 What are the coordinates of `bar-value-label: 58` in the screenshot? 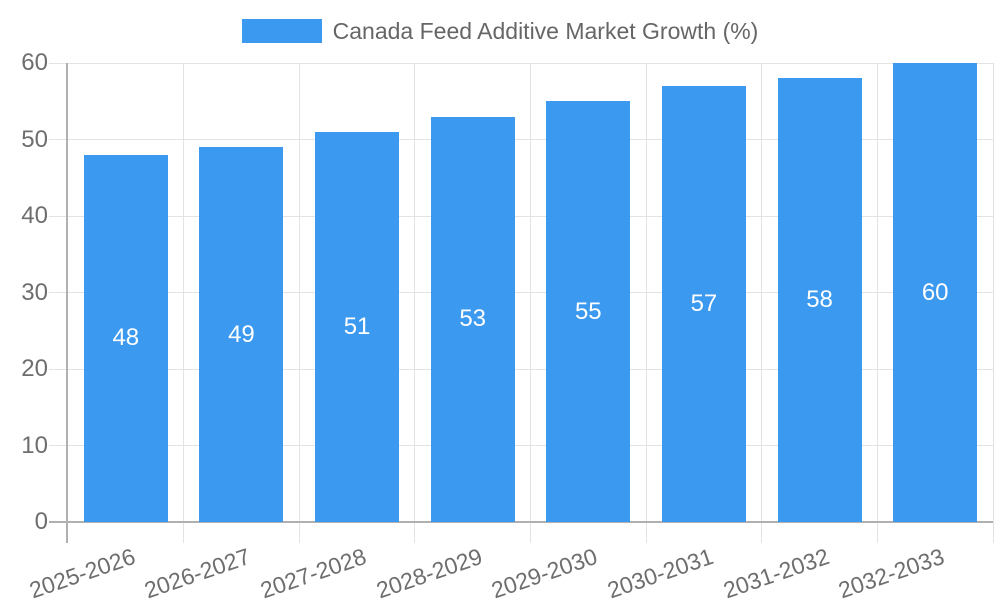 It's located at (819, 300).